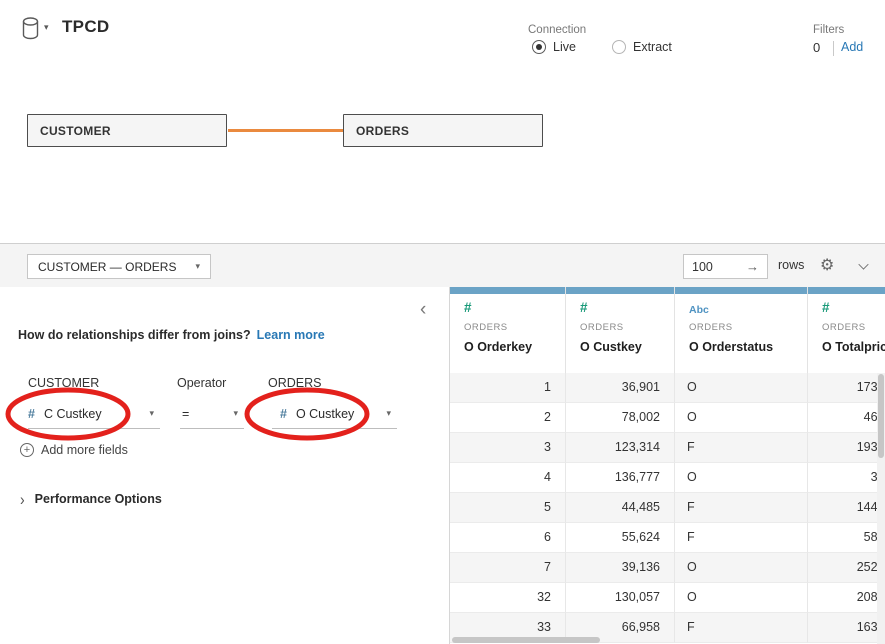 The height and width of the screenshot is (644, 885). I want to click on relationship-selector-label: CUSTOMER — ORDERS, so click(107, 266).